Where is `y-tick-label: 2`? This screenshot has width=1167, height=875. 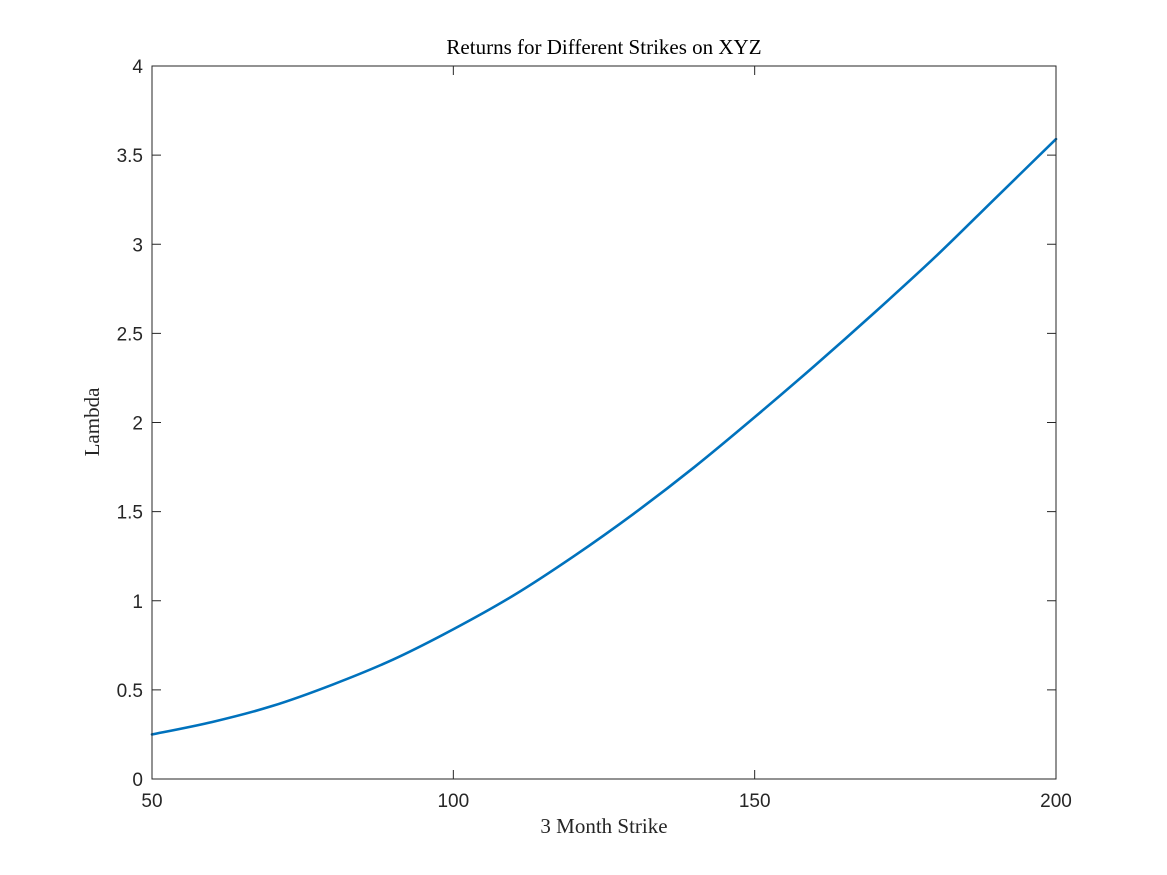 y-tick-label: 2 is located at coordinates (137, 424).